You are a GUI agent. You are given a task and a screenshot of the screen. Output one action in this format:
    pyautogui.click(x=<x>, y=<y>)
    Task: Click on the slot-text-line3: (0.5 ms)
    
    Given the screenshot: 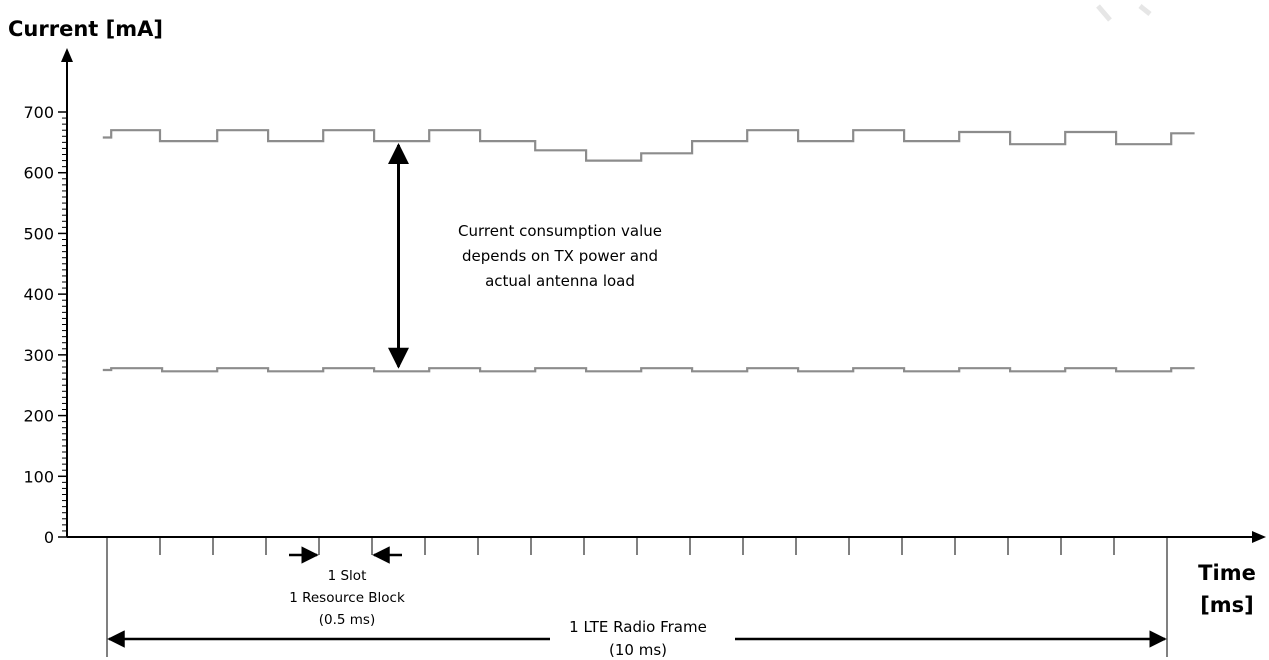 What is the action you would take?
    pyautogui.click(x=347, y=620)
    